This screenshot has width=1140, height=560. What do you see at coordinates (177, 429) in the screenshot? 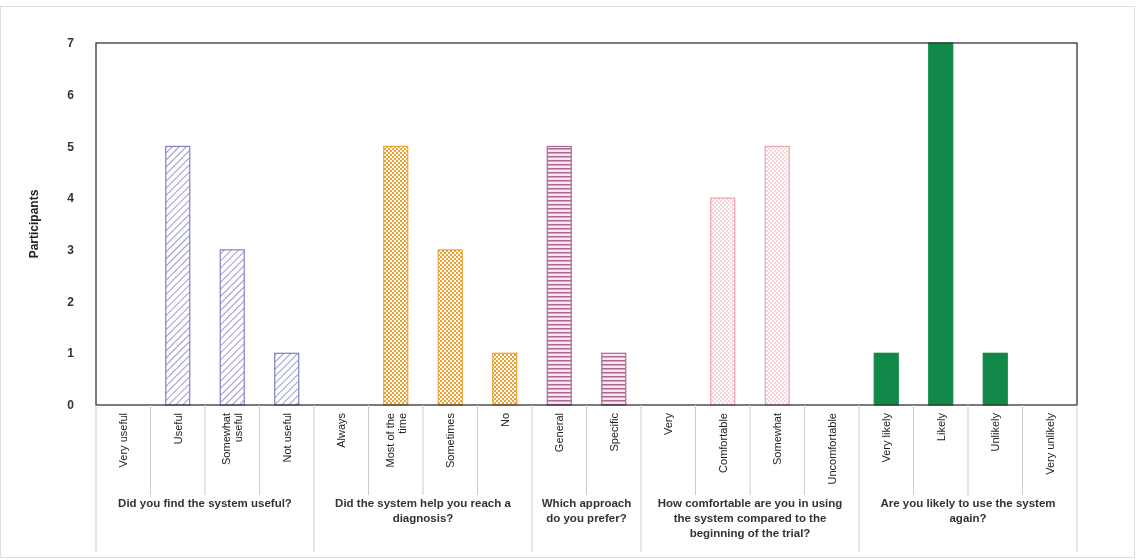
I see `x-tick-label: Useful` at bounding box center [177, 429].